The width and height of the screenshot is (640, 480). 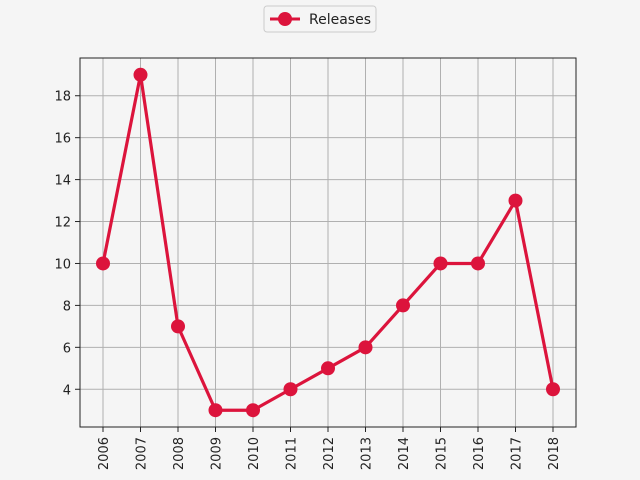 I want to click on x-tick-label: 2018, so click(x=554, y=453).